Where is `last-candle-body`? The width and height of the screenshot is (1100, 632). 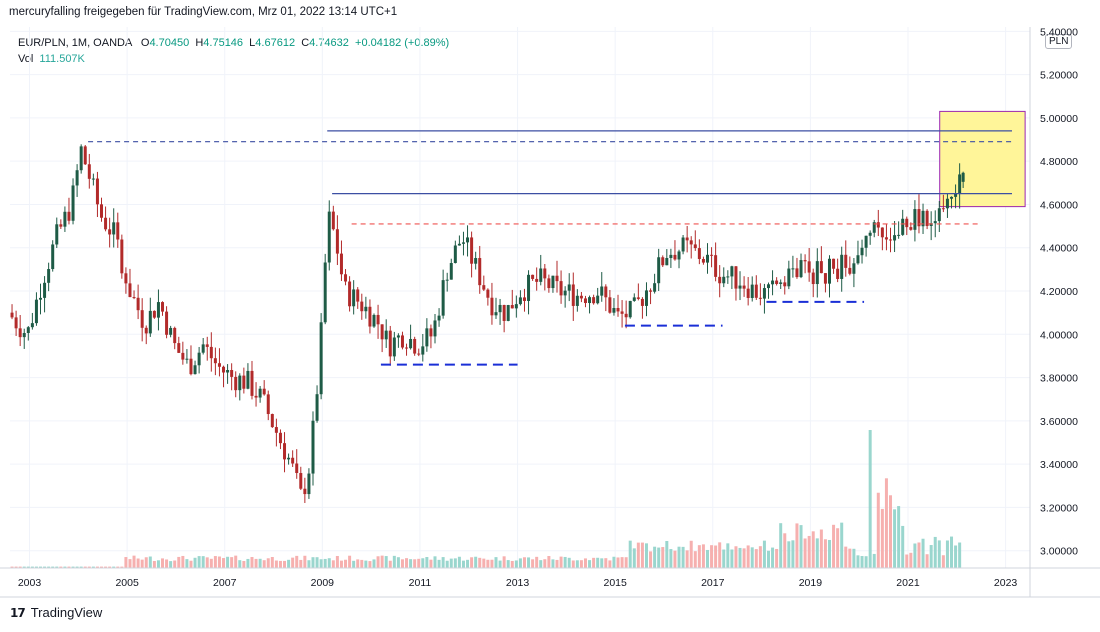
last-candle-body is located at coordinates (963, 177).